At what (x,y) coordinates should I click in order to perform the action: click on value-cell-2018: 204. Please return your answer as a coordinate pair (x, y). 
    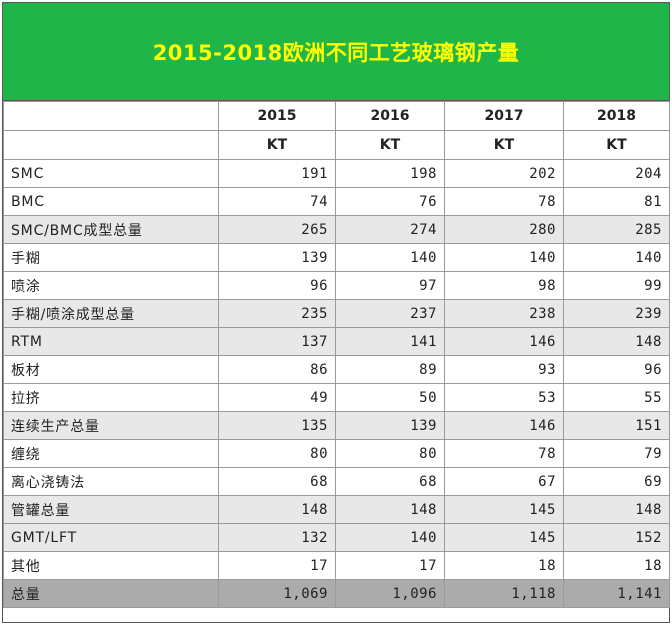
    Looking at the image, I should click on (616, 173).